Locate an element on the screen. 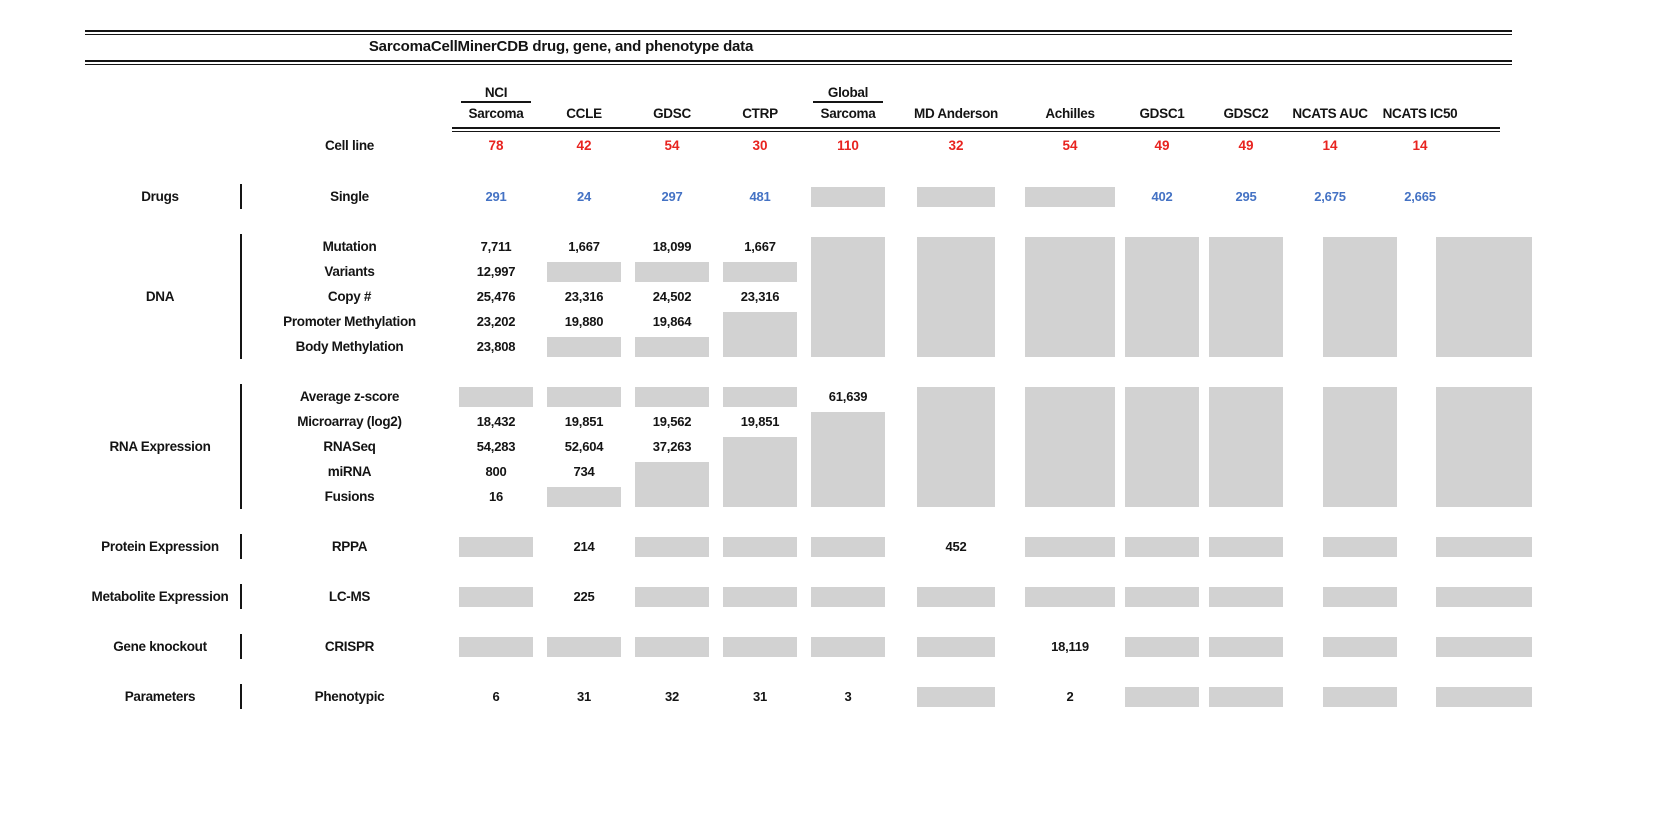 This screenshot has height=830, width=1669. data-value: 1,667 is located at coordinates (760, 246).